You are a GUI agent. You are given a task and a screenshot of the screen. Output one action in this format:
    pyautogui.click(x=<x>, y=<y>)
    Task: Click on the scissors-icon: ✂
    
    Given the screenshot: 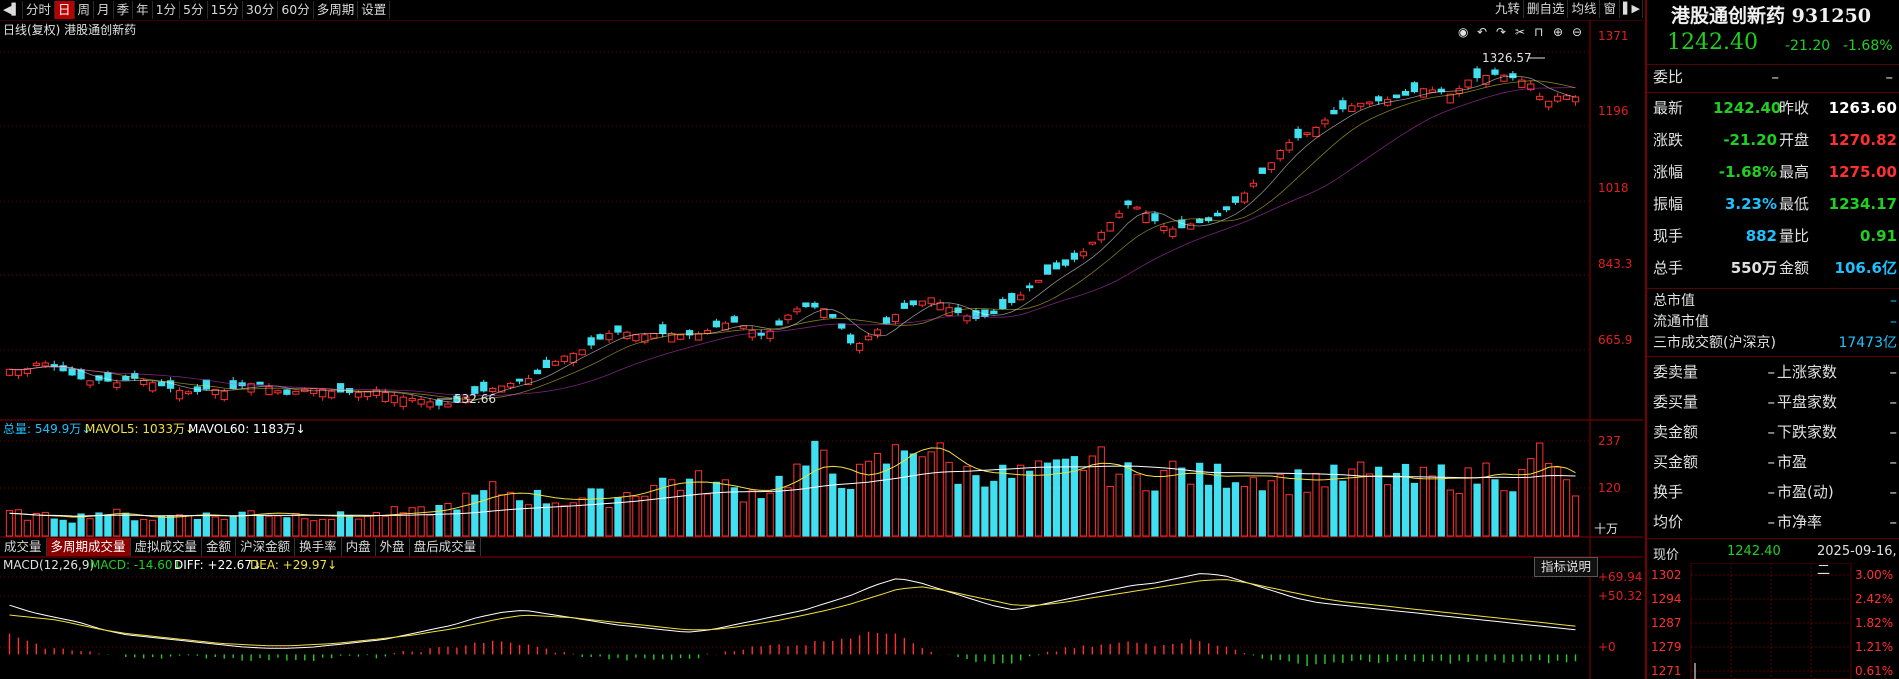 What is the action you would take?
    pyautogui.click(x=1520, y=32)
    